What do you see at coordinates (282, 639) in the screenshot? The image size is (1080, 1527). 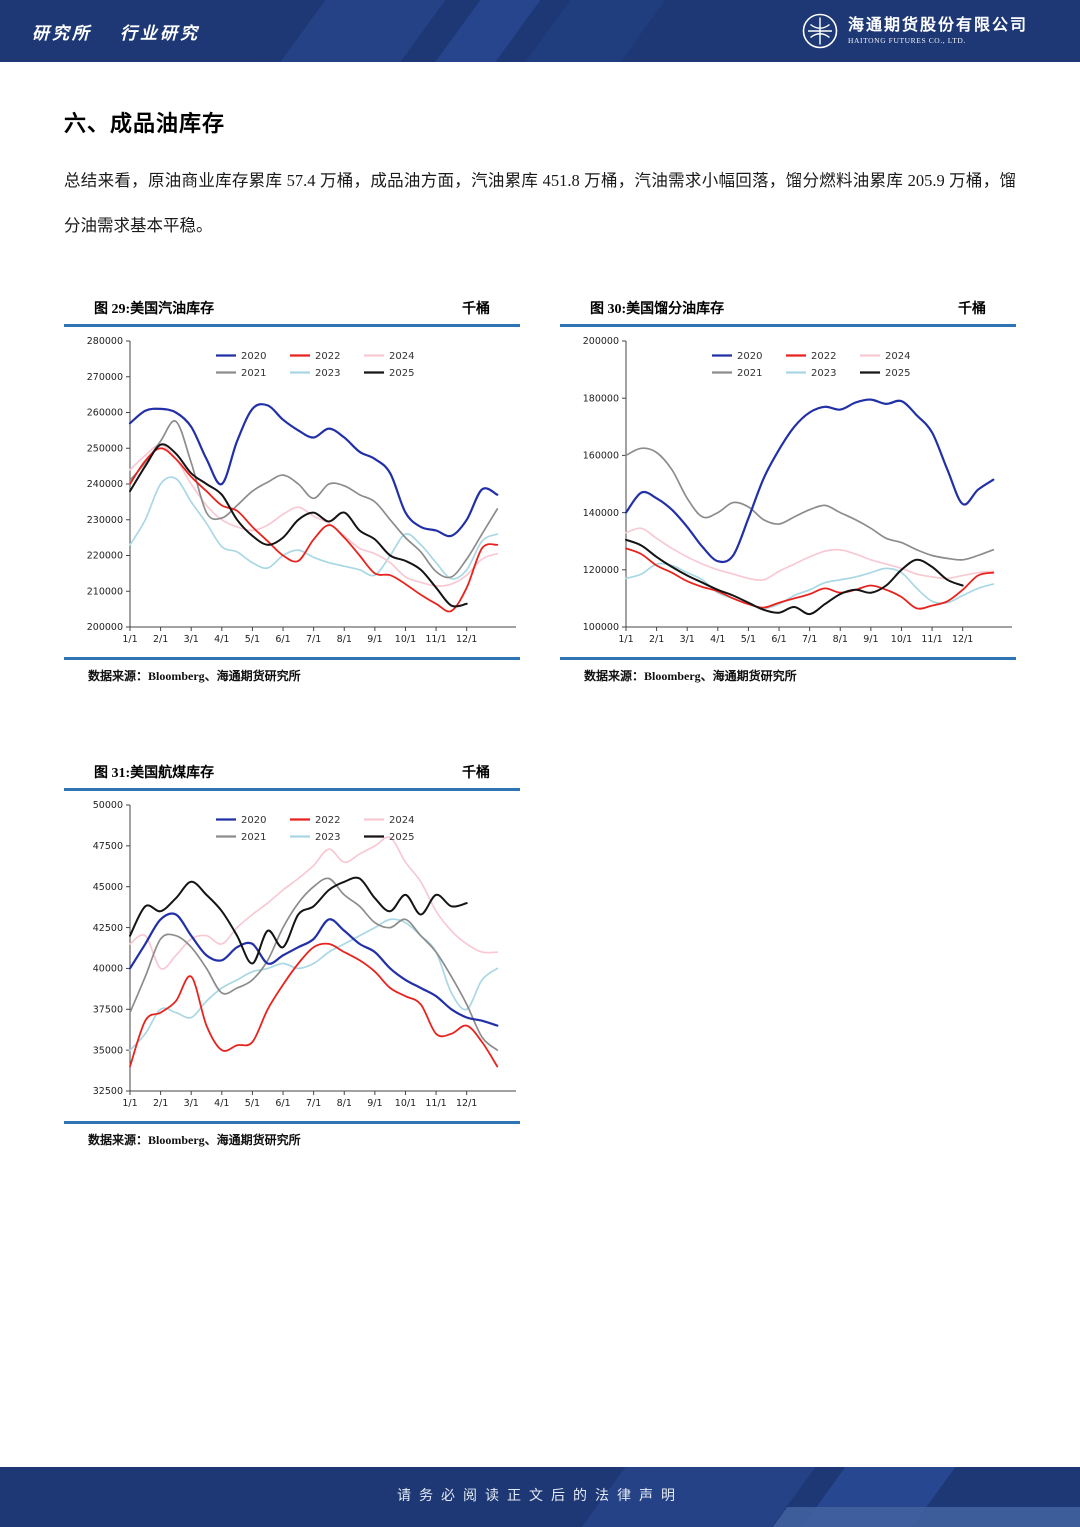 I see `x-tick-label: 6/1` at bounding box center [282, 639].